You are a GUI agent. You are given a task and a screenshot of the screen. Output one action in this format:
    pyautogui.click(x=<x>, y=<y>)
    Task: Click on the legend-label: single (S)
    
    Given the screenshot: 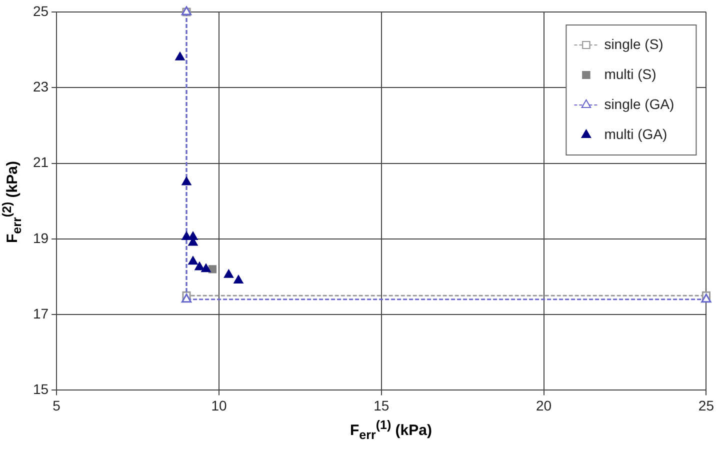 What is the action you would take?
    pyautogui.click(x=634, y=44)
    